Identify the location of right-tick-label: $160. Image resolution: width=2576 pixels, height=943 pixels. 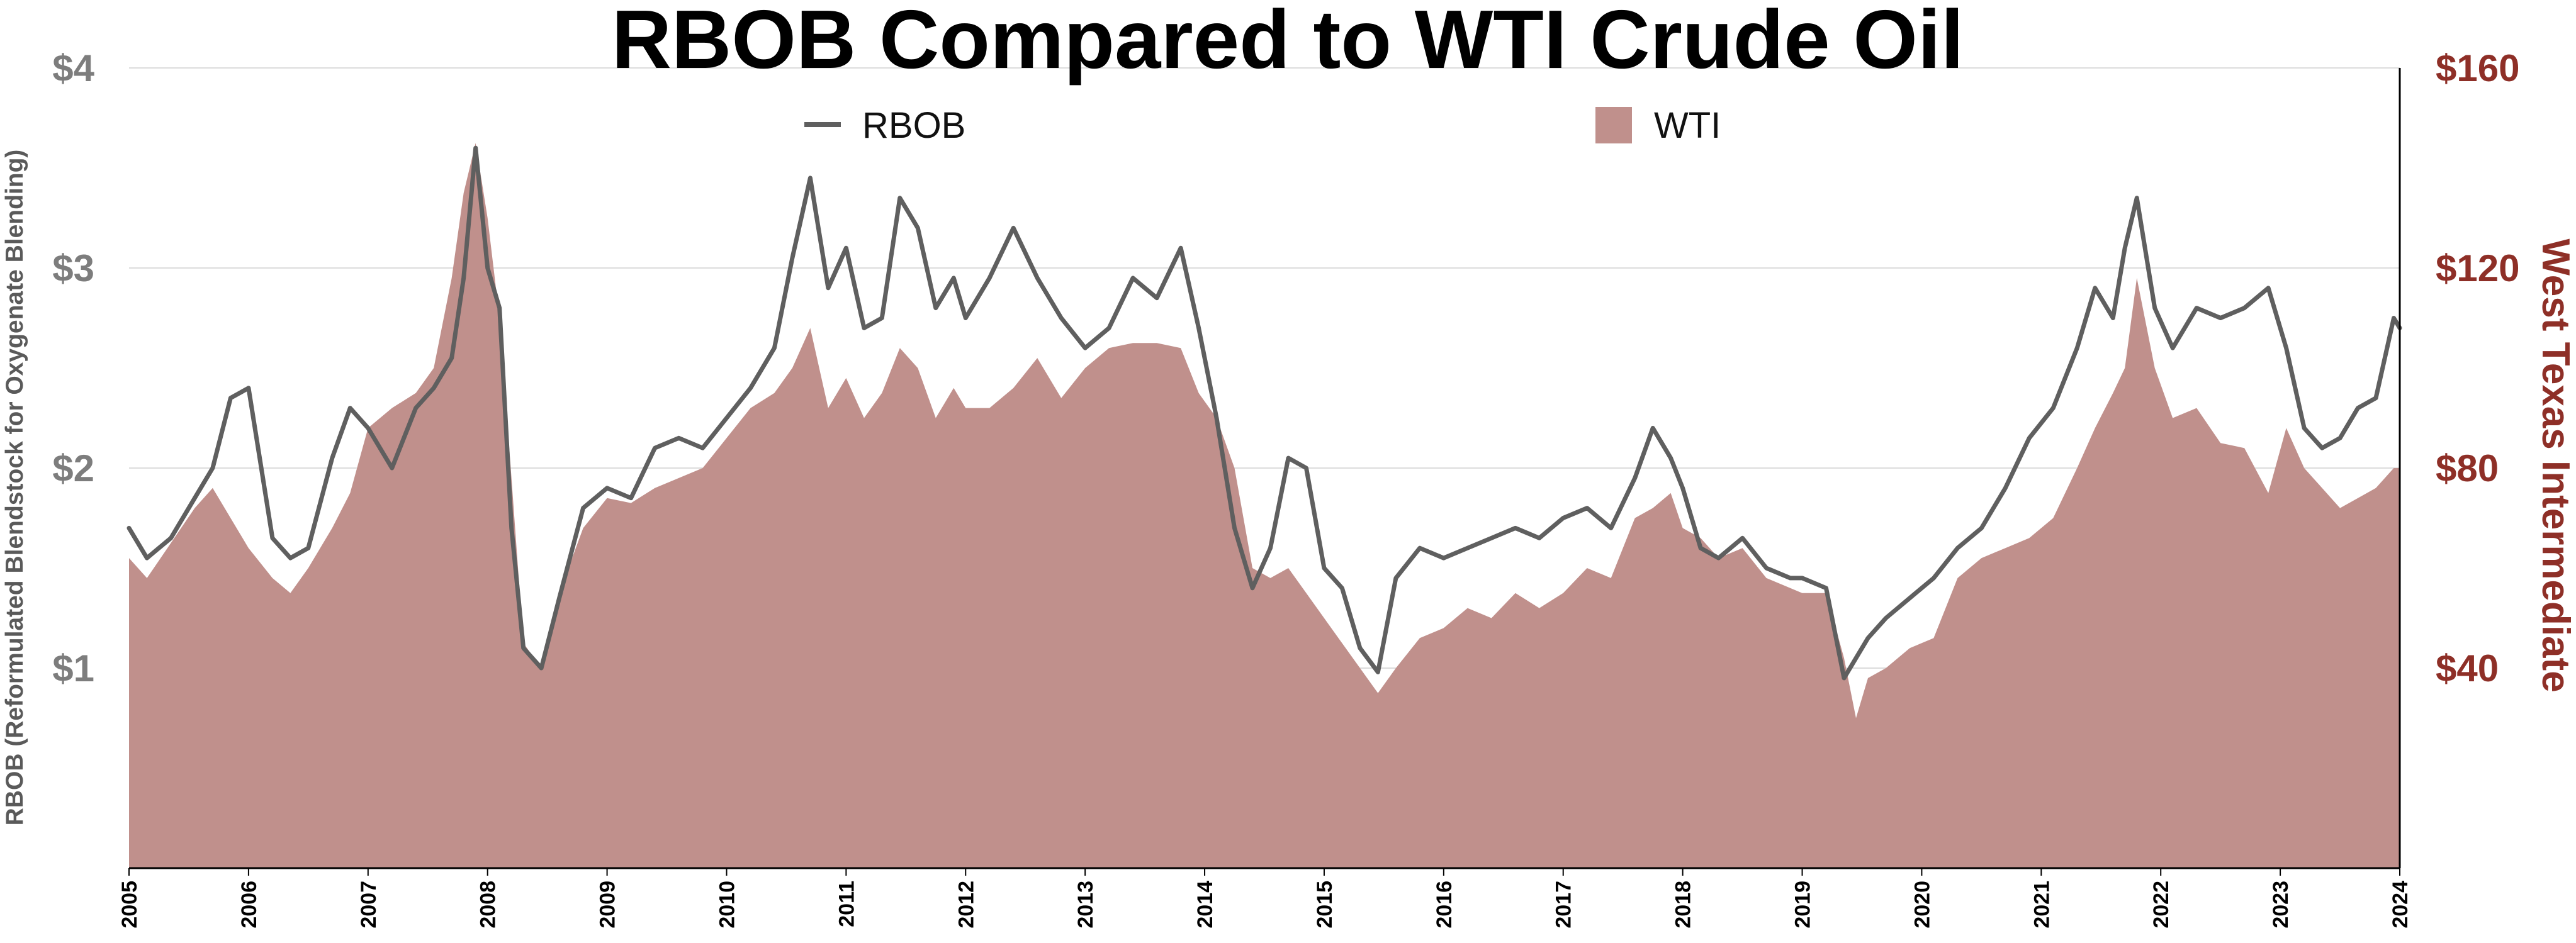
(2477, 68).